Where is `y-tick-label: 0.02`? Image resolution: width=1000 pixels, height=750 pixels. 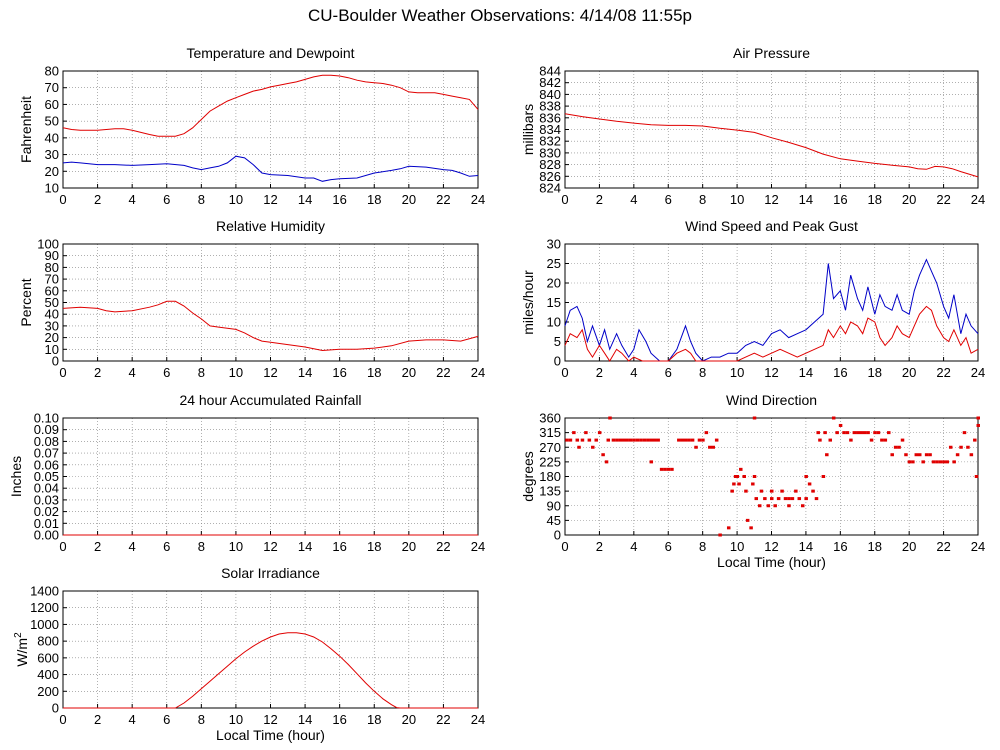
y-tick-label: 0.02 is located at coordinates (46, 511).